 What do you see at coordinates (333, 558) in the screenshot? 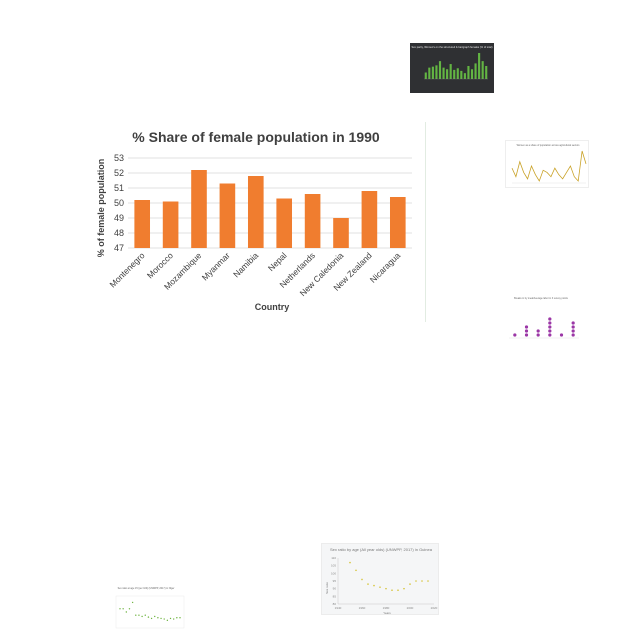
I see `large-scatter-ytick: 110` at bounding box center [333, 558].